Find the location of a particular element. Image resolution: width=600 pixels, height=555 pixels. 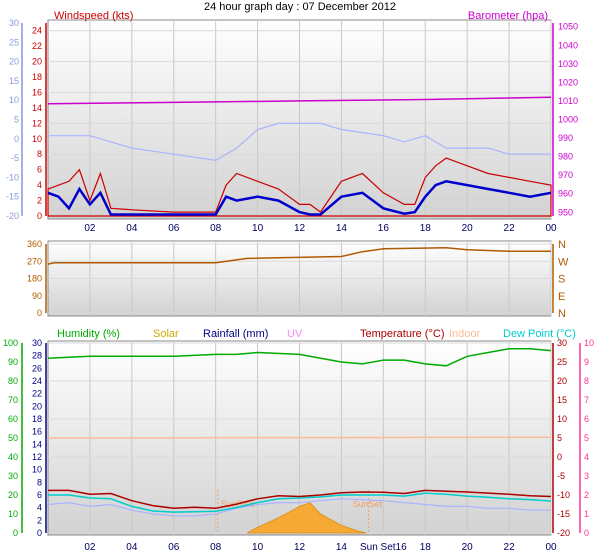

thermo-time-tick-7: Sun Set16 is located at coordinates (383, 547).